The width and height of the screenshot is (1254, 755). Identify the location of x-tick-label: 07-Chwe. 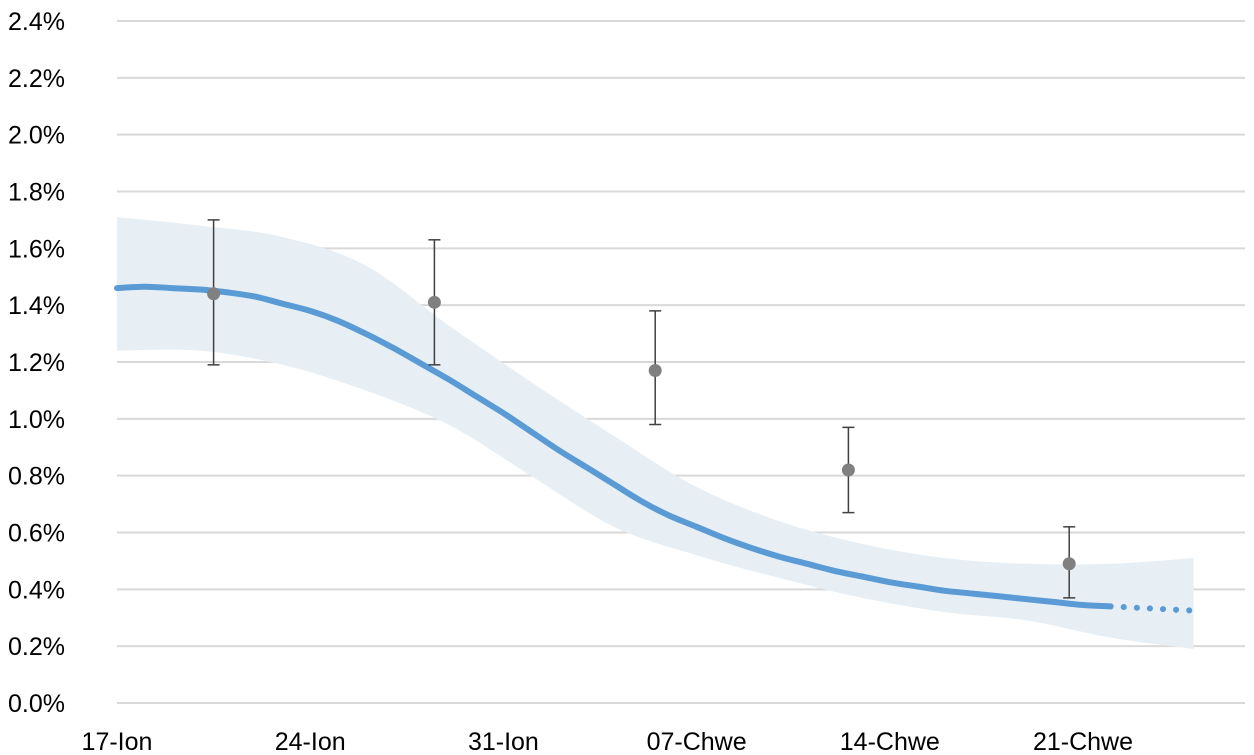
(697, 741).